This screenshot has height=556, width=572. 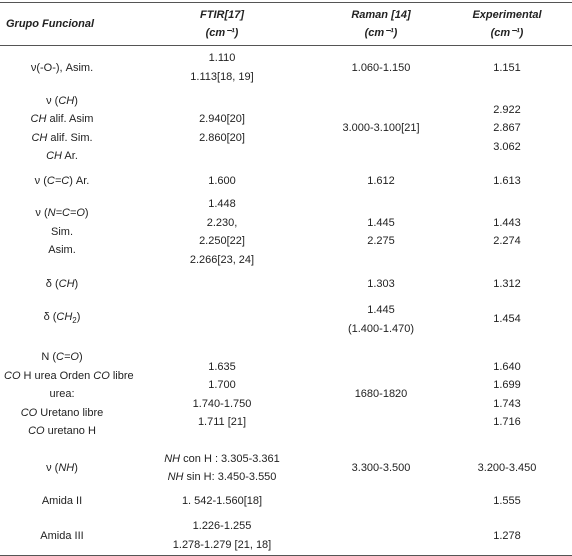 I want to click on cell-line: 1.555, so click(x=507, y=501).